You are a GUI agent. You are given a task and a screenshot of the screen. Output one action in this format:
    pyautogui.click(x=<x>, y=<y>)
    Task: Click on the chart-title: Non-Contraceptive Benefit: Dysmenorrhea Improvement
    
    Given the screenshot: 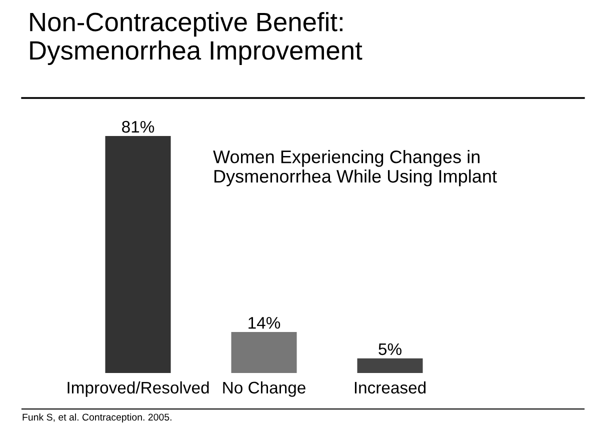 What is the action you would take?
    pyautogui.click(x=196, y=39)
    